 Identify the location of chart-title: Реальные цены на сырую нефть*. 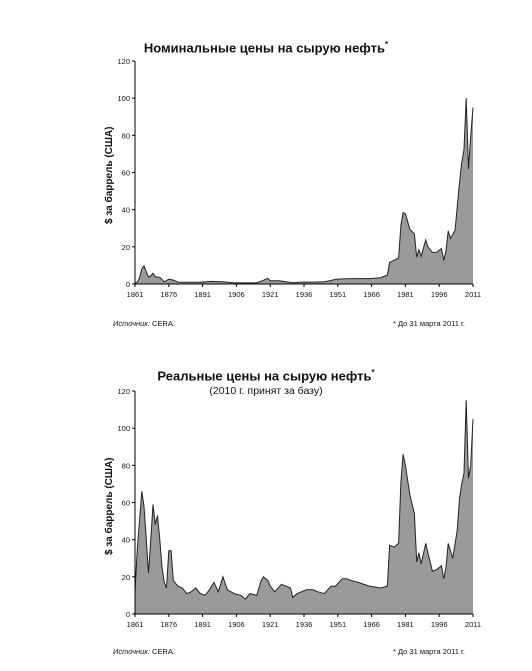
(266, 376).